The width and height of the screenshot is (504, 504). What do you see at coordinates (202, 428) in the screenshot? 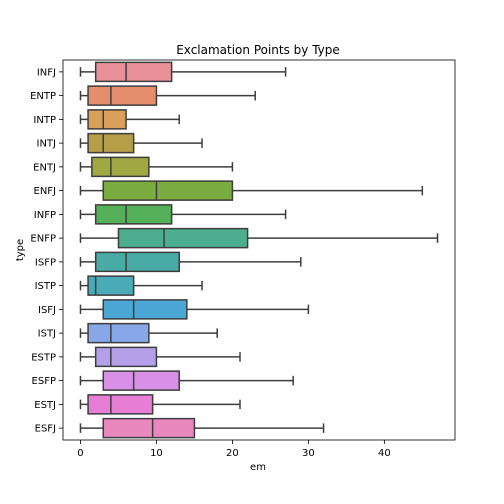
I see `box-esfj` at bounding box center [202, 428].